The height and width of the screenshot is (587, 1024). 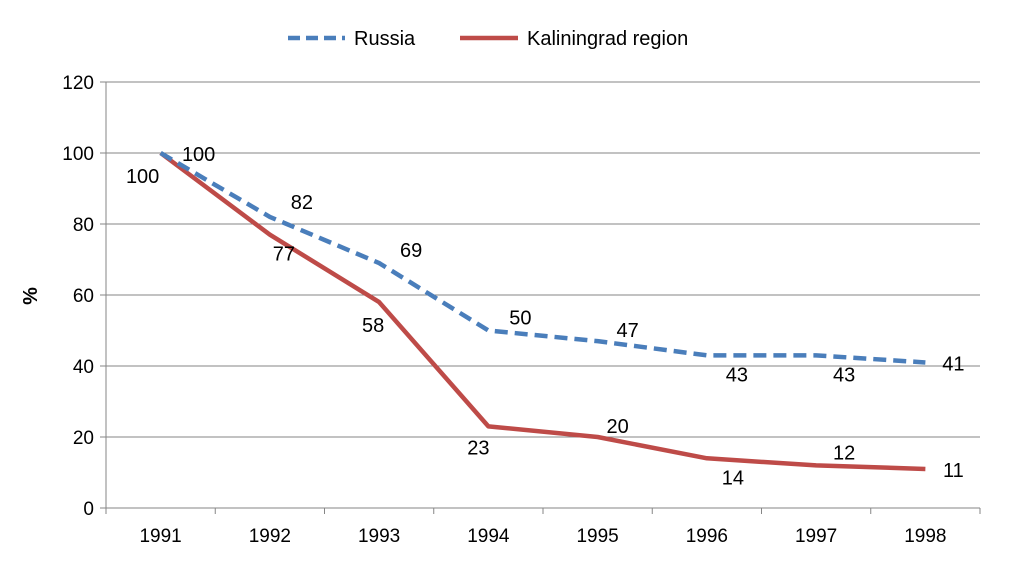 What do you see at coordinates (733, 478) in the screenshot?
I see `data-label-kaliningrad: 14` at bounding box center [733, 478].